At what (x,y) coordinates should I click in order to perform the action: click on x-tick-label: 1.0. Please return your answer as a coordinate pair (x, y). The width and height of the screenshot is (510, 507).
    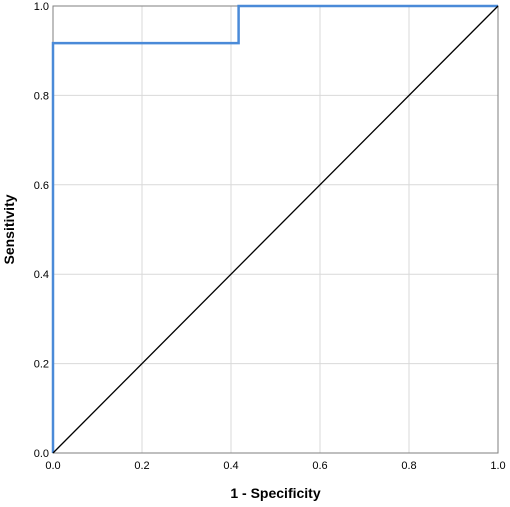
    Looking at the image, I should click on (497, 466).